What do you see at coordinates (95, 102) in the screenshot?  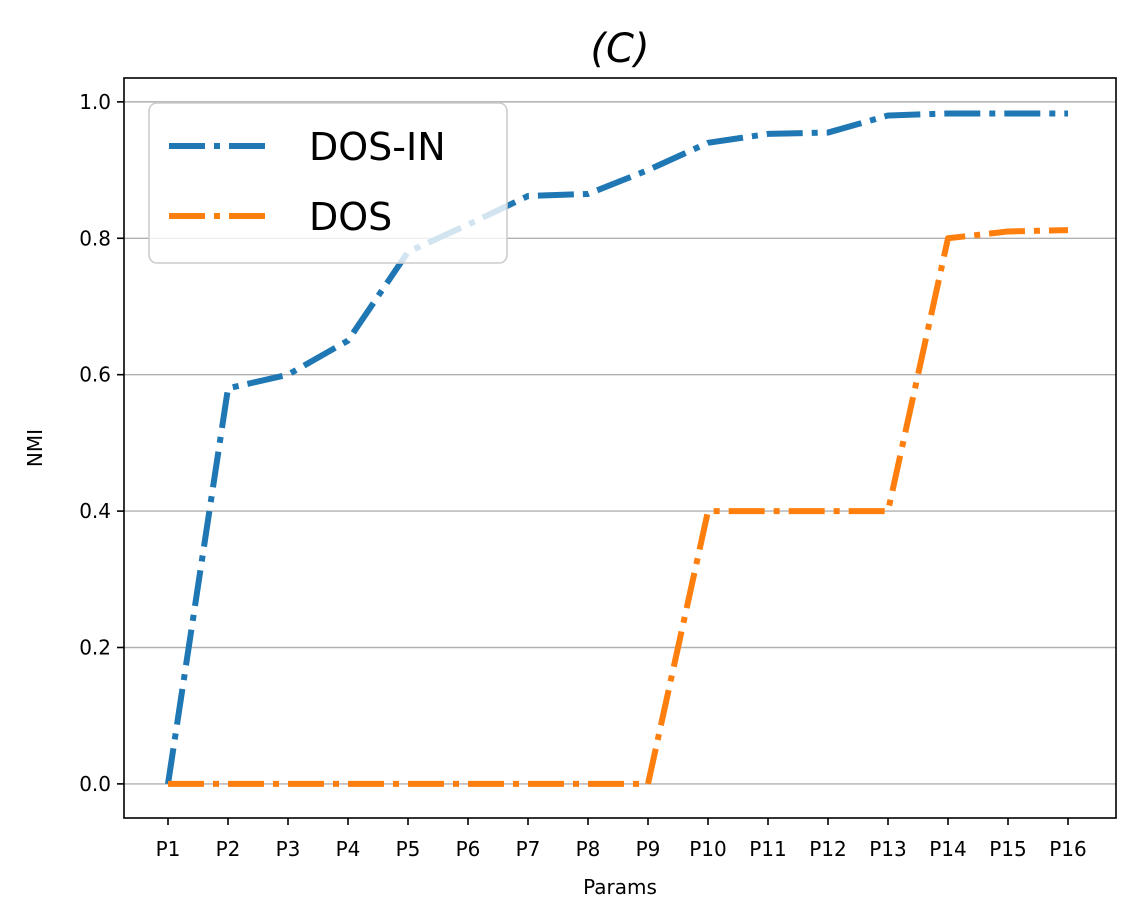 I see `y-tick-label: 1.0` at bounding box center [95, 102].